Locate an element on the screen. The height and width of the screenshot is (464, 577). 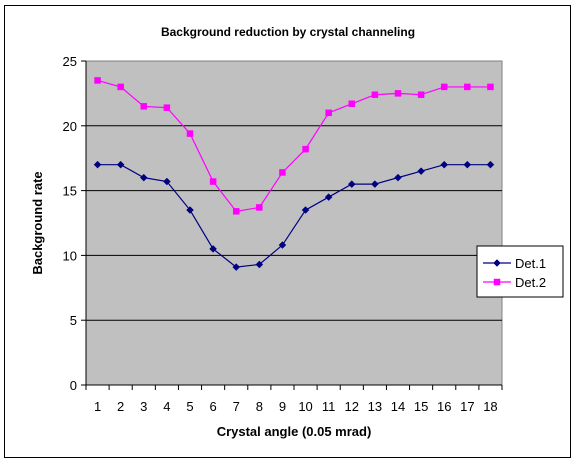
y-axis: 0 5 10 15 20 25 is located at coordinates (75, 223).